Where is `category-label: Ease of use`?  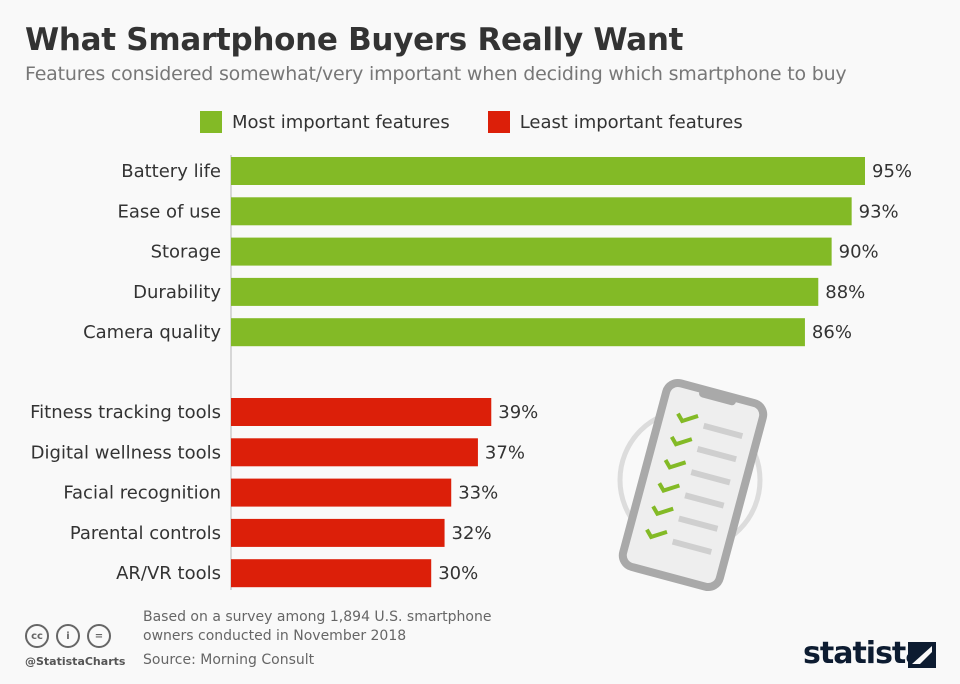
category-label: Ease of use is located at coordinates (169, 211).